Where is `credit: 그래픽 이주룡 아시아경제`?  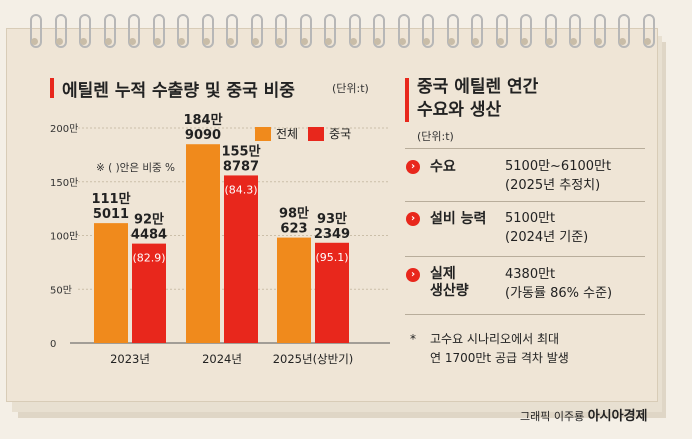 credit: 그래픽 이주룡 아시아경제 is located at coordinates (584, 414).